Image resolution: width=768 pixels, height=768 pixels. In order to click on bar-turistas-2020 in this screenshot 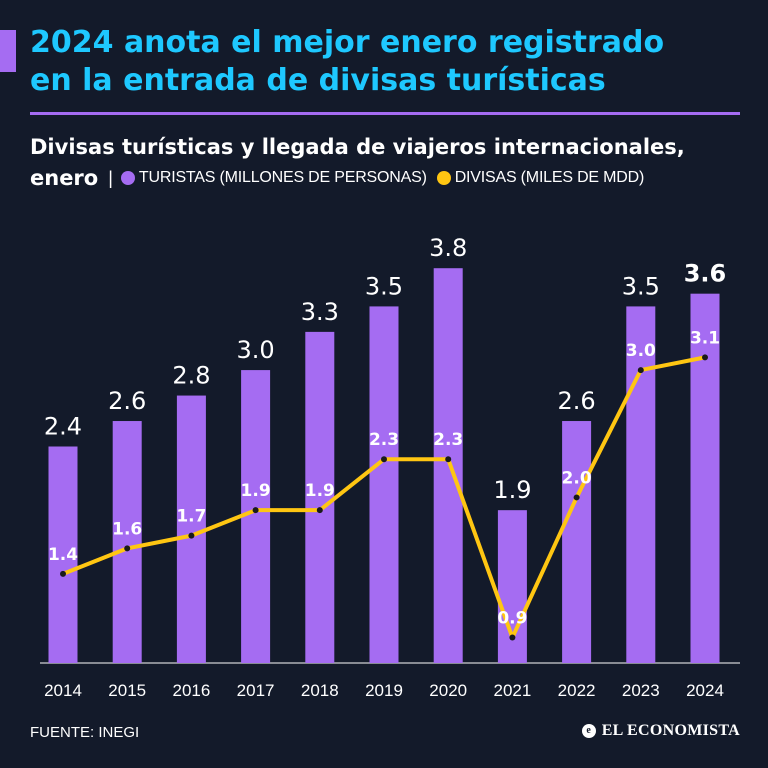, I will do `click(448, 465)`.